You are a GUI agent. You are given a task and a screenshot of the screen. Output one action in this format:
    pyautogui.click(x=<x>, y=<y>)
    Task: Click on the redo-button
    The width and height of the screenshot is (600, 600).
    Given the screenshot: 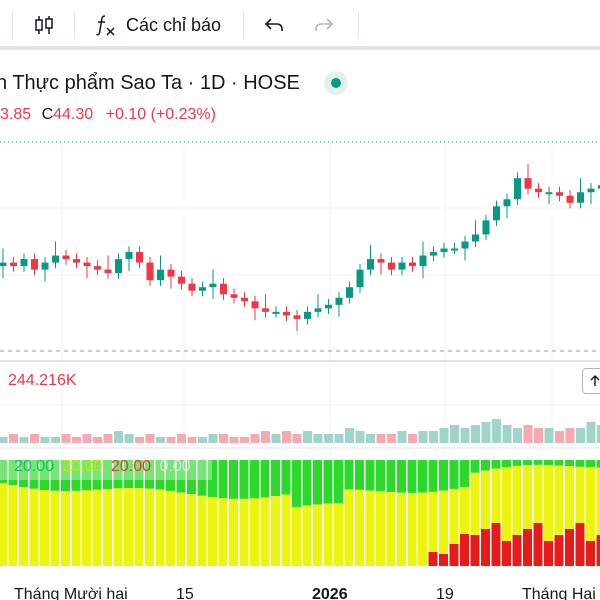 What is the action you would take?
    pyautogui.click(x=324, y=25)
    